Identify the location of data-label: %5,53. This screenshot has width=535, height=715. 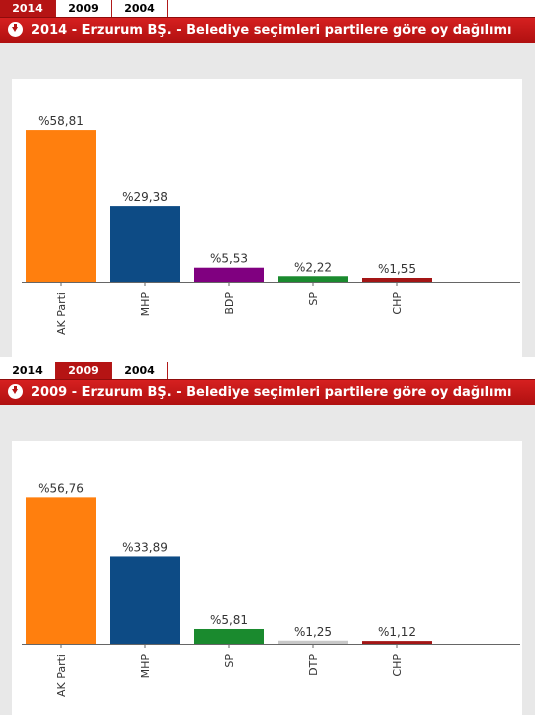
(229, 259).